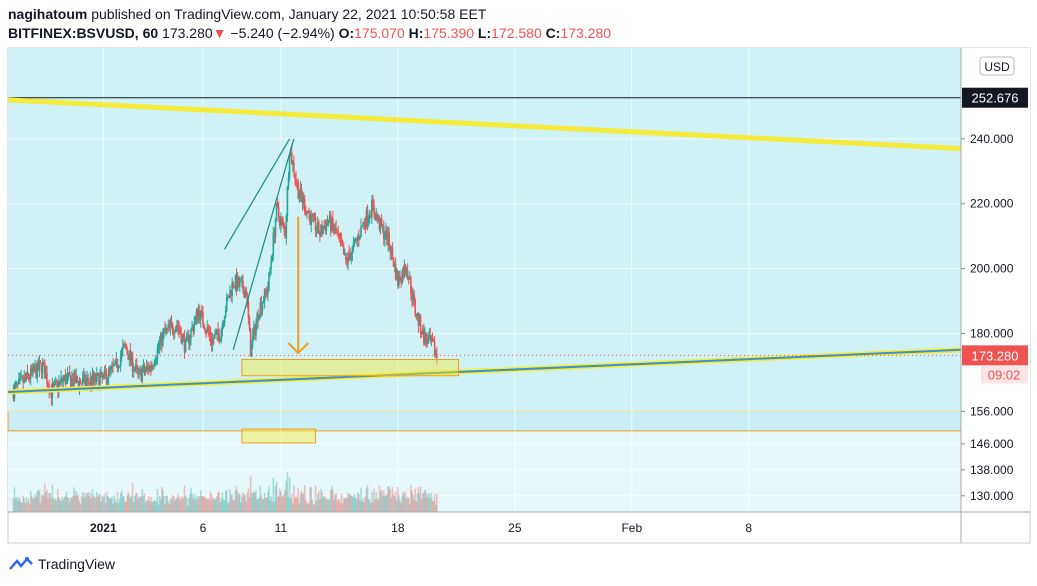 This screenshot has height=586, width=1037. What do you see at coordinates (48, 14) in the screenshot?
I see `author-name: nagihatoum` at bounding box center [48, 14].